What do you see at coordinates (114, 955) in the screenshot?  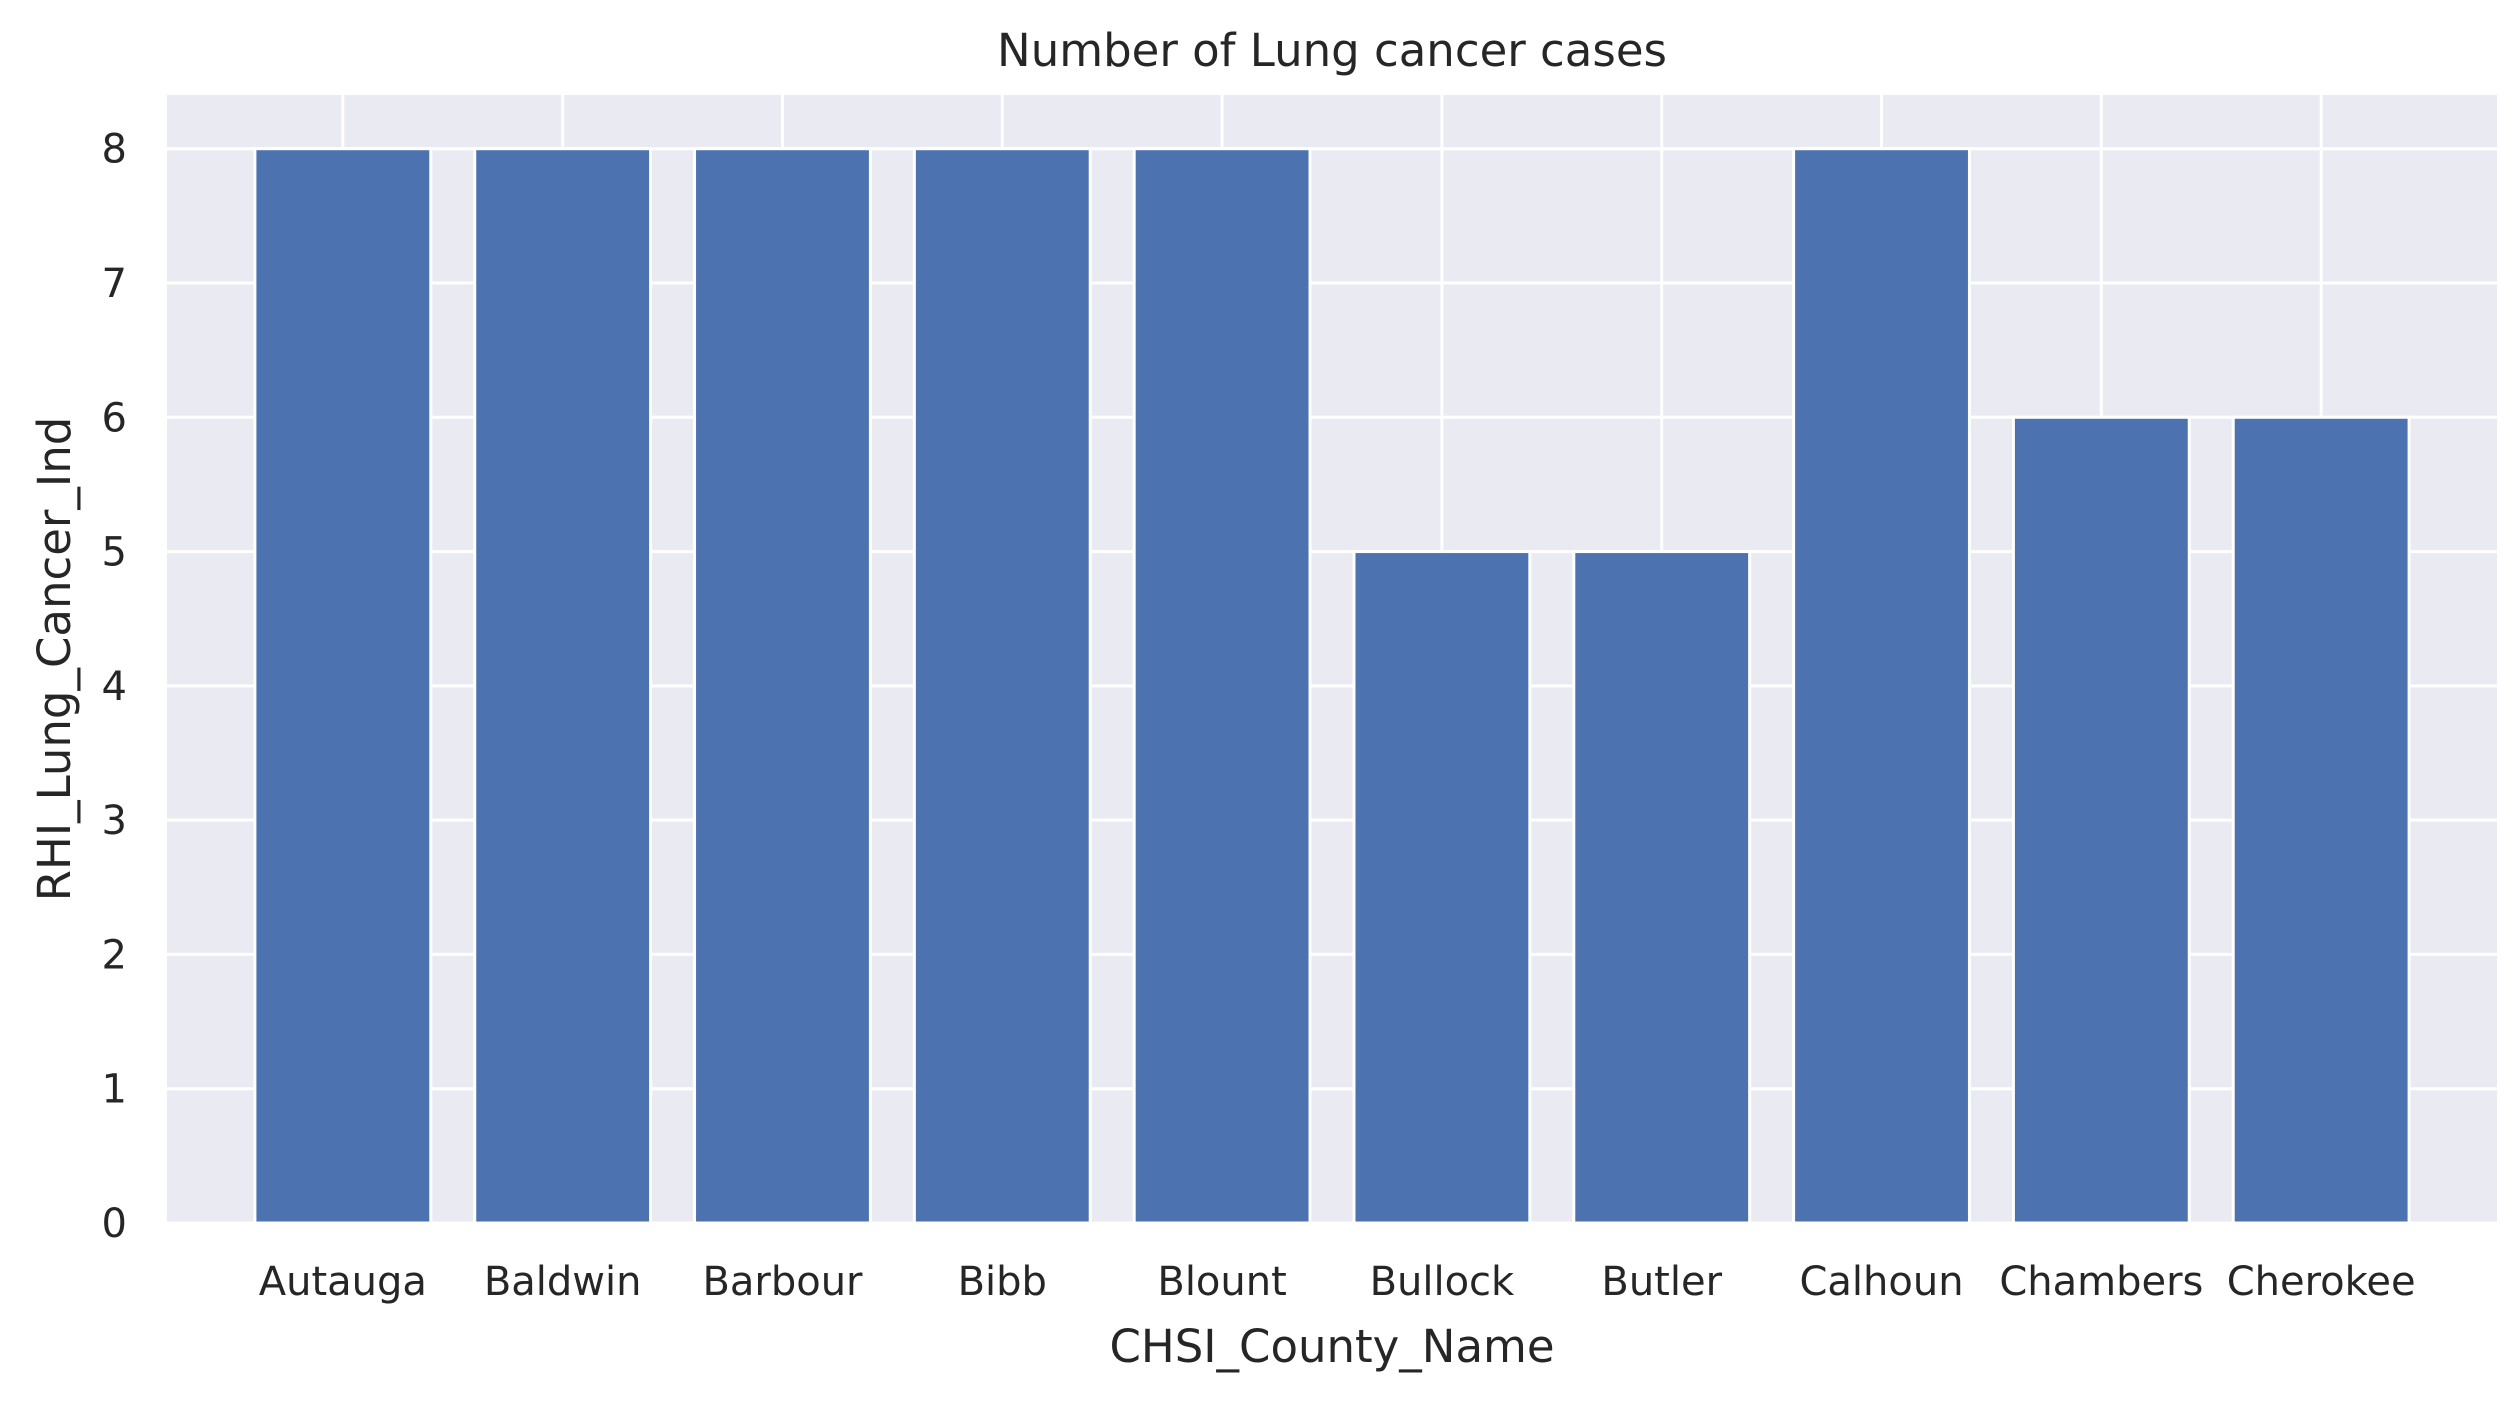 I see `y-tick-label: 2` at bounding box center [114, 955].